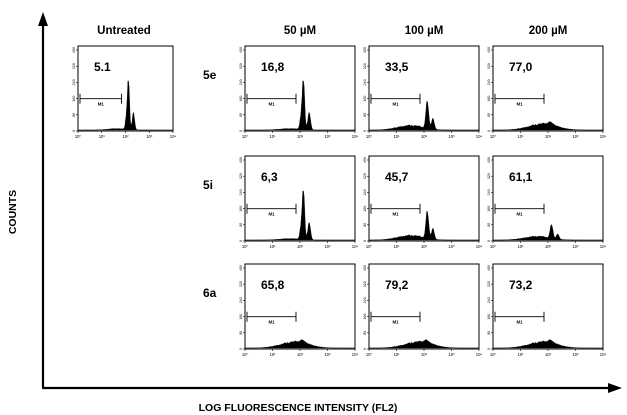 The height and width of the screenshot is (415, 627). What do you see at coordinates (521, 285) in the screenshot?
I see `gated-percentage: 73,2` at bounding box center [521, 285].